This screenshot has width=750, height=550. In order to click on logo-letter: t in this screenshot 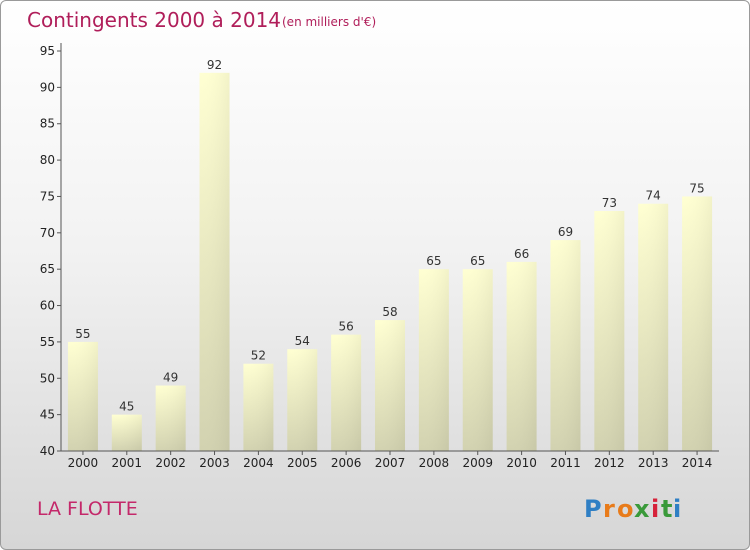, I will do `click(666, 509)`.